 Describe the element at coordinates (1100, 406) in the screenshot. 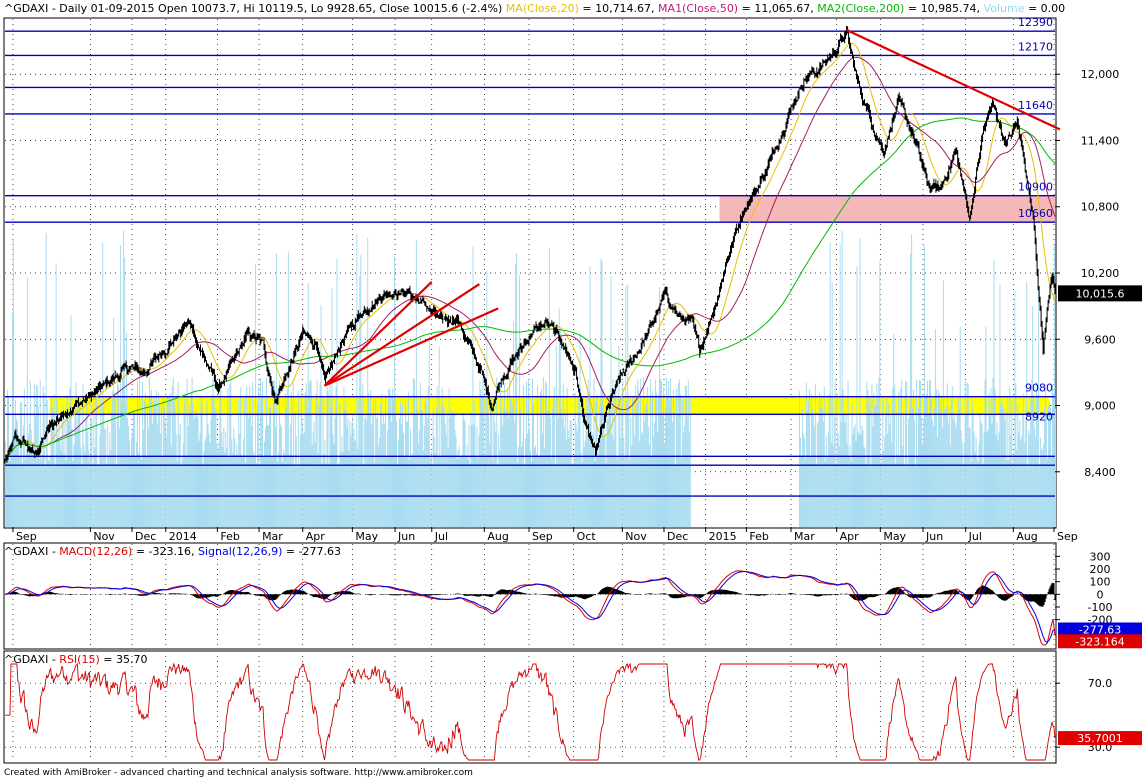

I see `y-tick-label: 9,000` at that location.